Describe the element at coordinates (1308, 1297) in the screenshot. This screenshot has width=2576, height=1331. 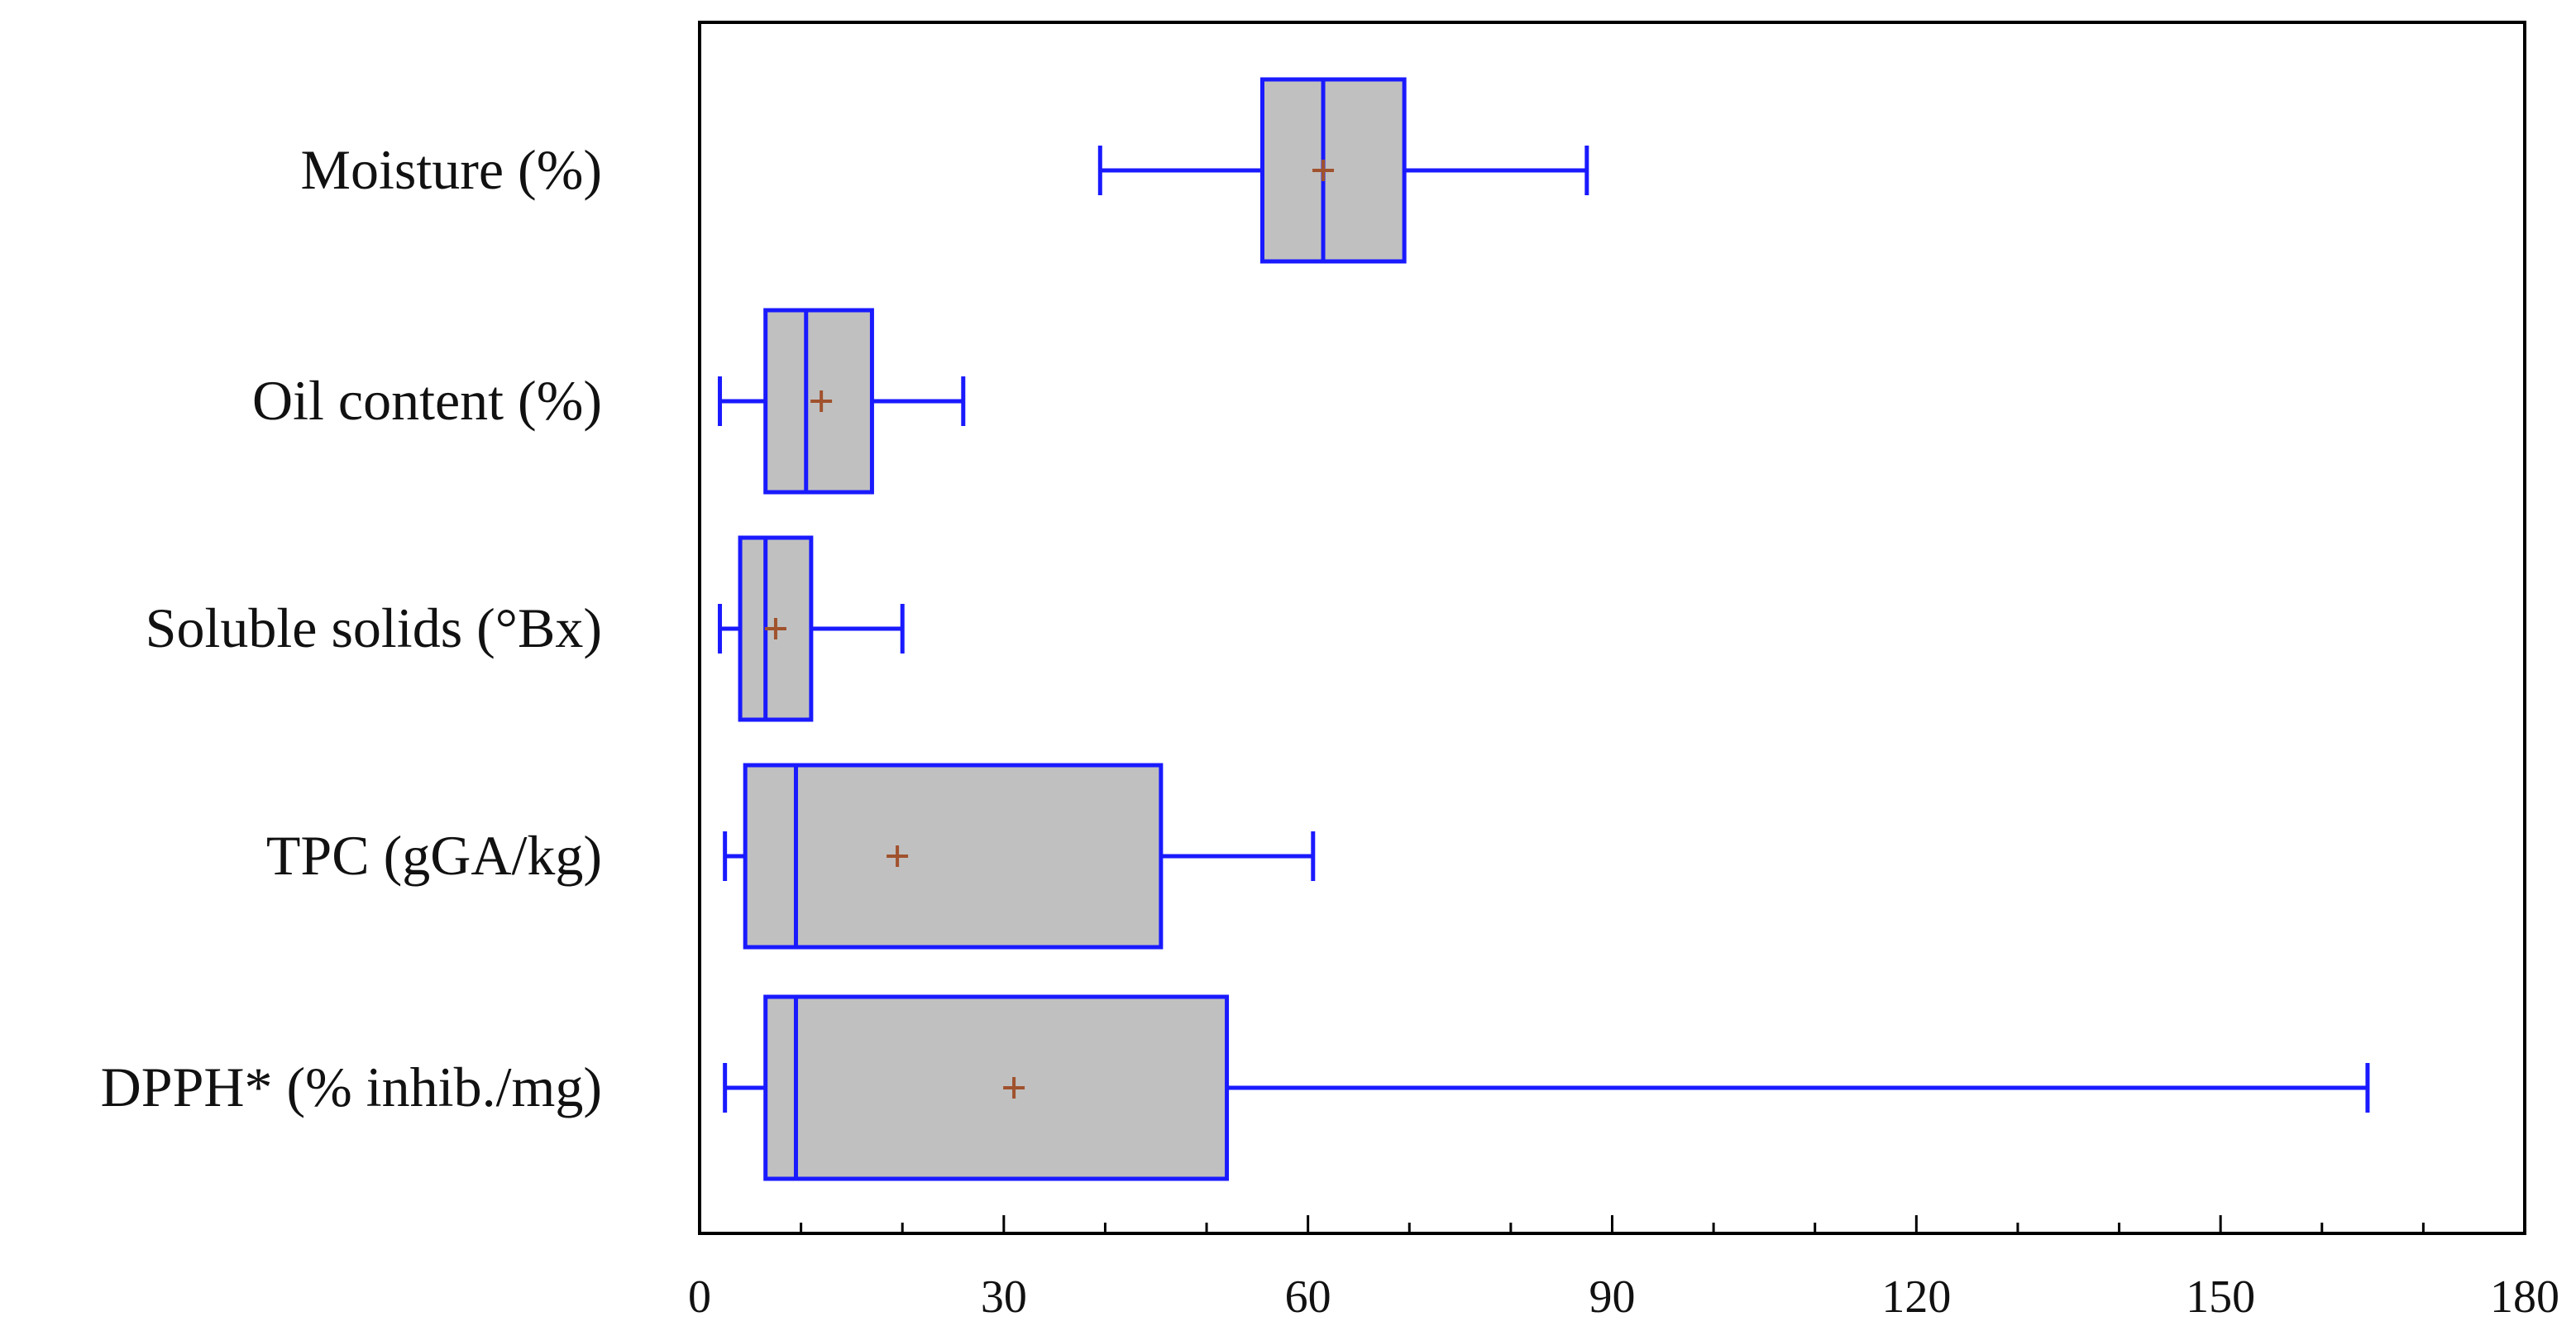
I see `x-tick-label: 60` at that location.